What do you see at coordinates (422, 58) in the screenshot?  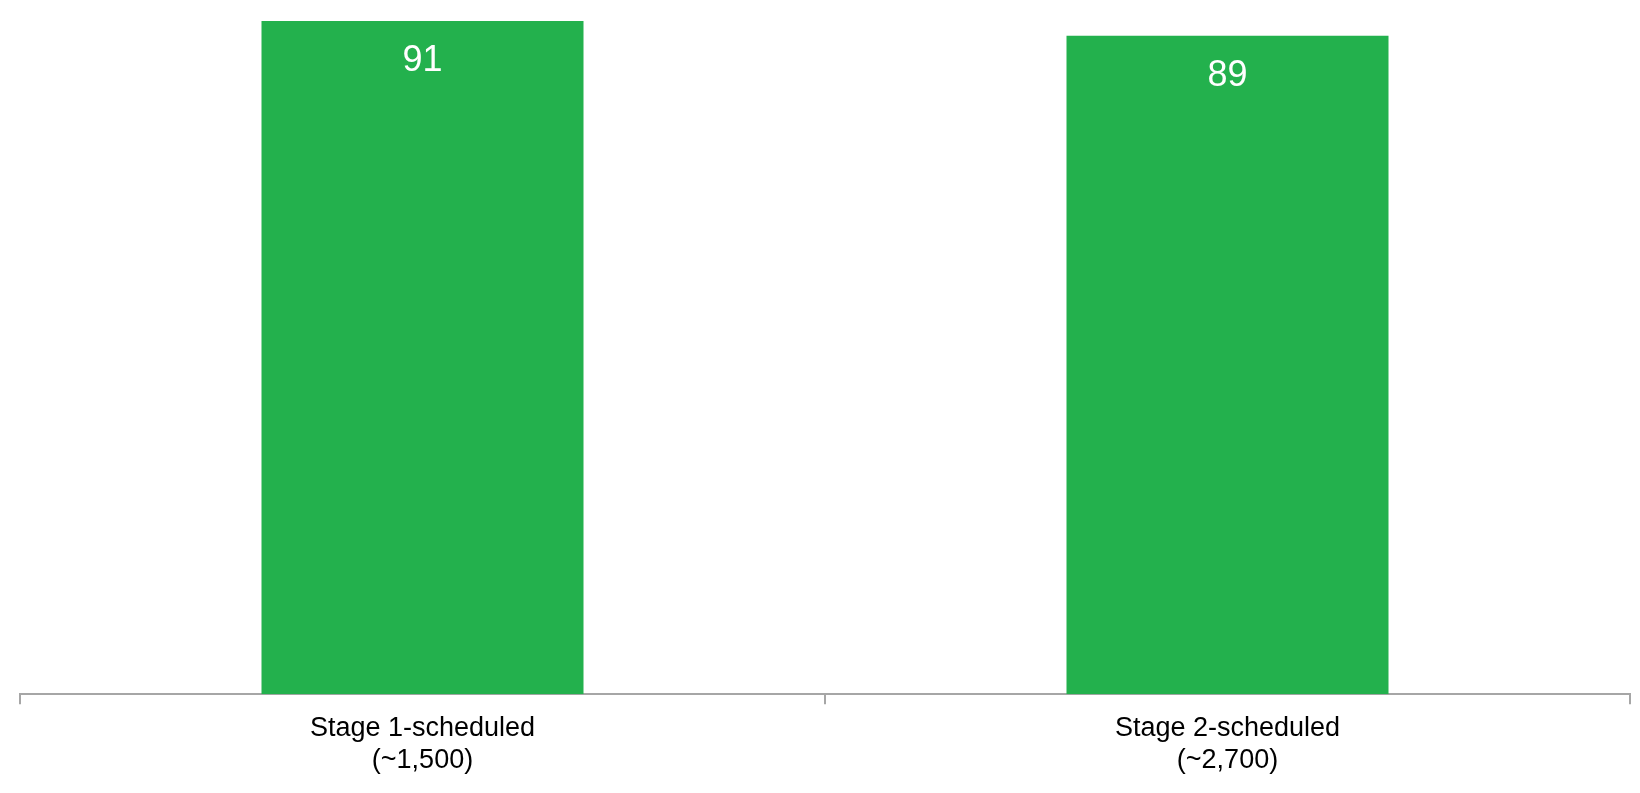 I see `data-label: 91` at bounding box center [422, 58].